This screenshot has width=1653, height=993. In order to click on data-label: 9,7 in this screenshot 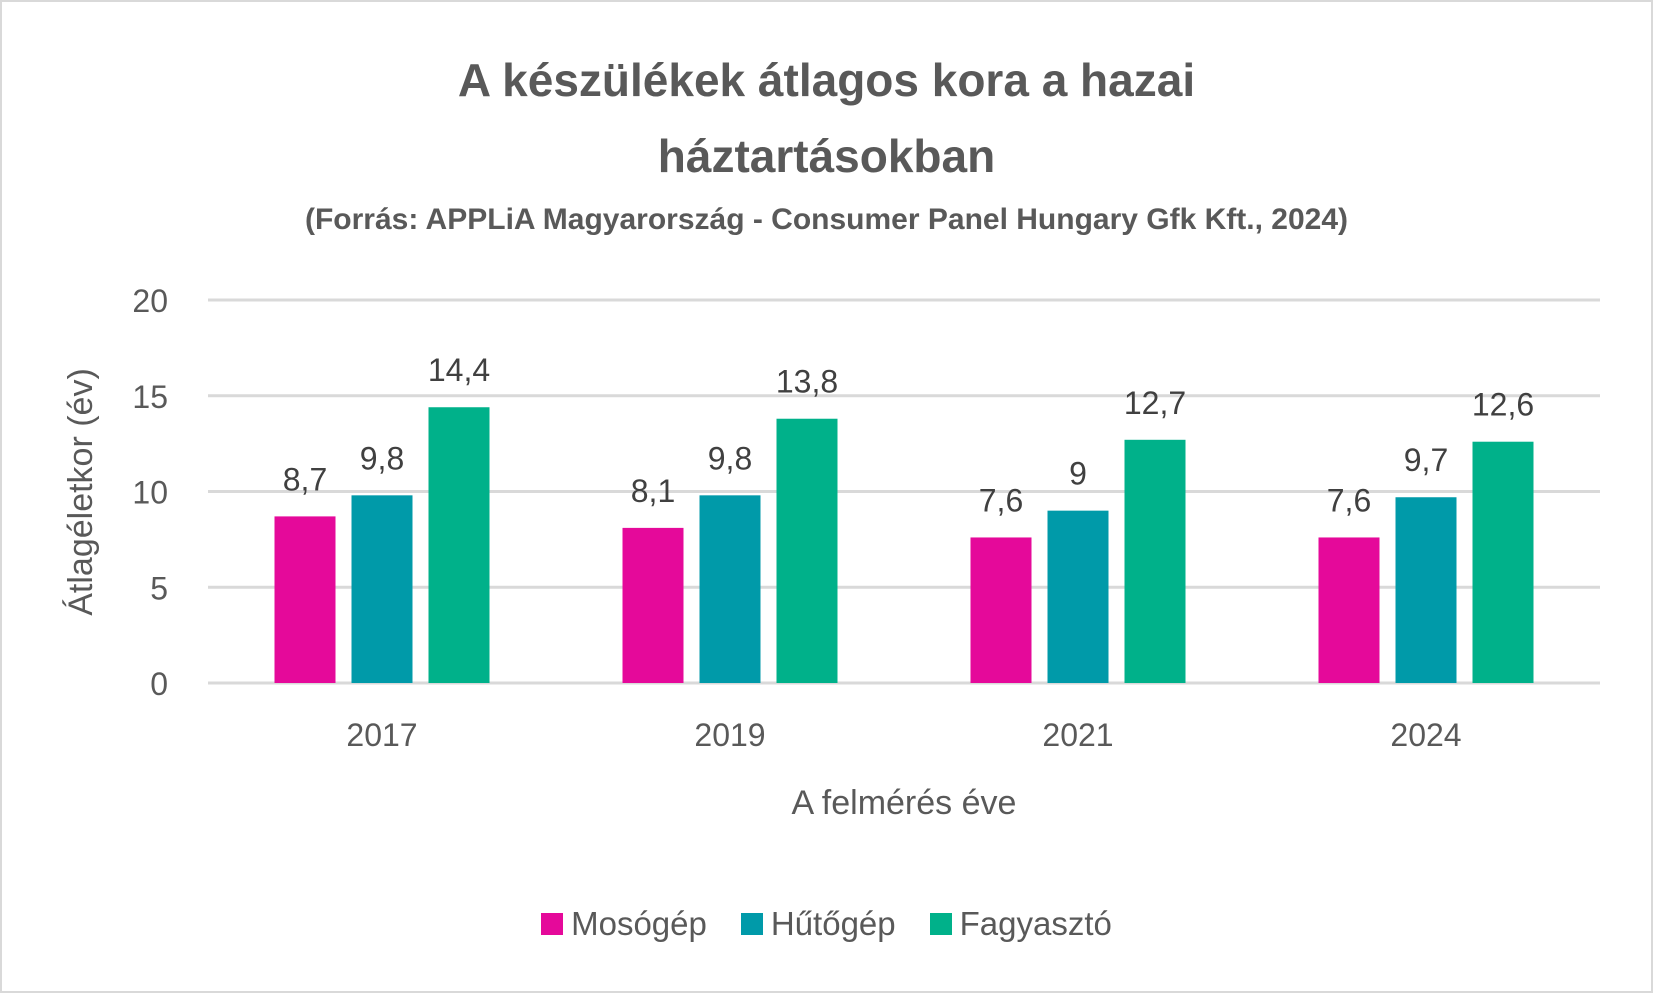, I will do `click(1426, 460)`.